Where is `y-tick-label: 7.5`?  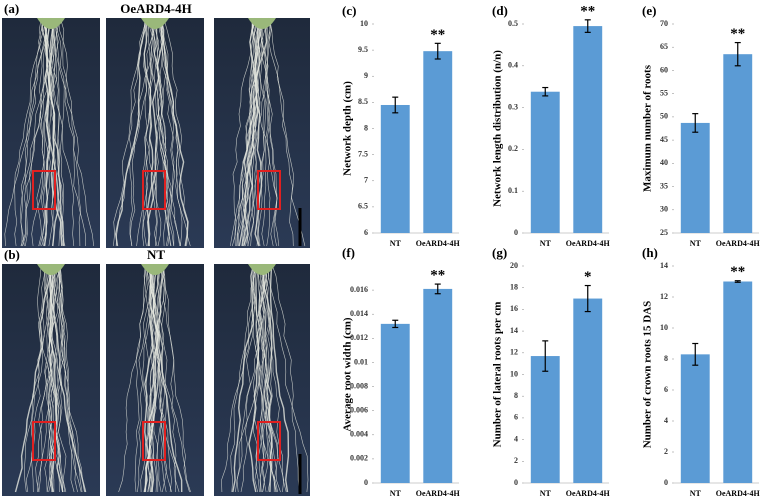 y-tick-label: 7.5 is located at coordinates (363, 153).